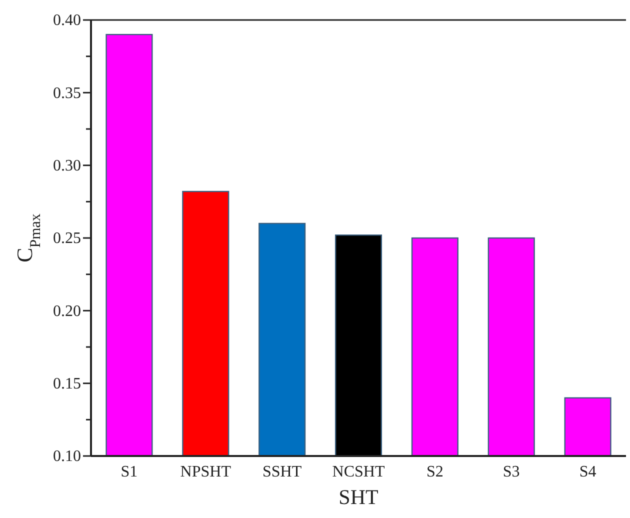 This screenshot has width=630, height=518. Describe the element at coordinates (67, 457) in the screenshot. I see `y-tick-label: 0.10` at that location.